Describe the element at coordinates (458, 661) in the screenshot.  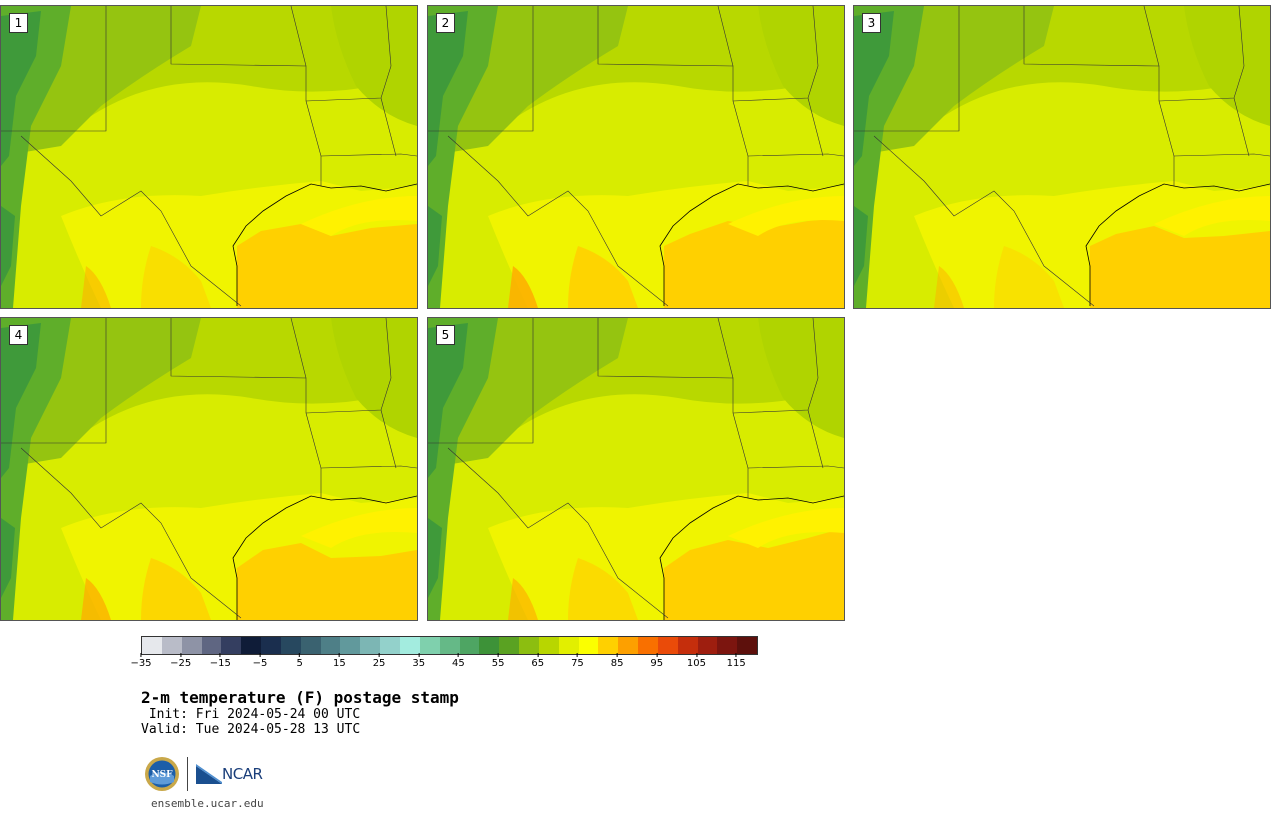
I see `colorbar-tick: 45` at that location.